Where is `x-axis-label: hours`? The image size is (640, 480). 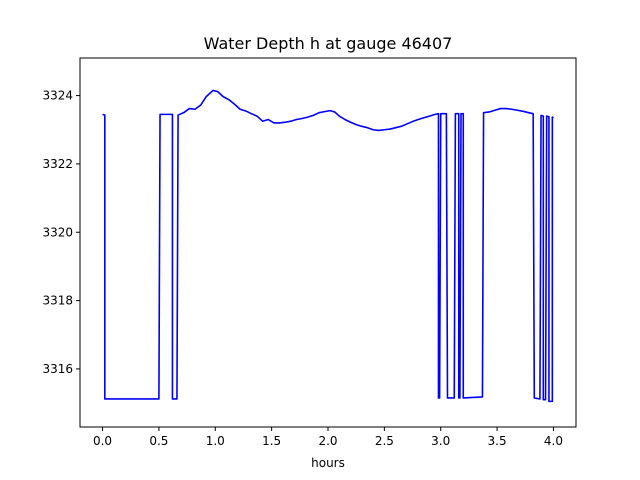
x-axis-label: hours is located at coordinates (328, 463).